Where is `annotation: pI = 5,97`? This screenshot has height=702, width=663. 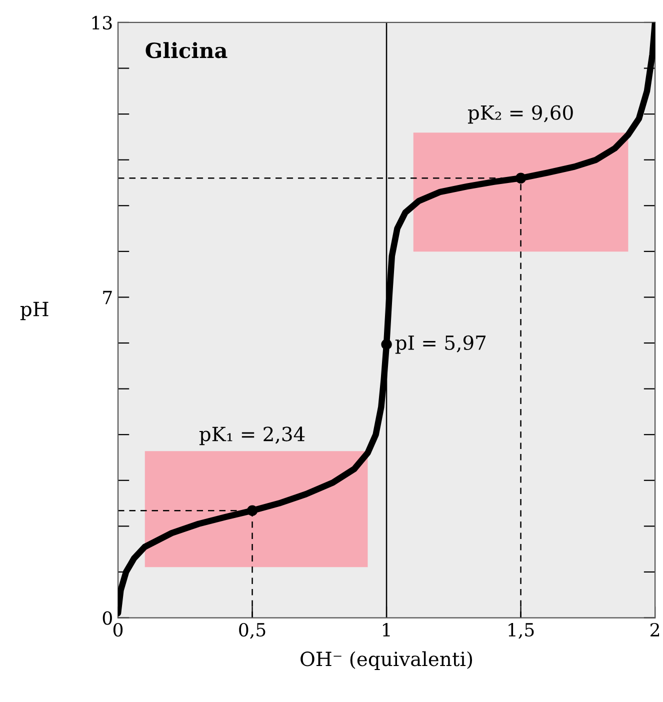 annotation: pI = 5,97 is located at coordinates (440, 344).